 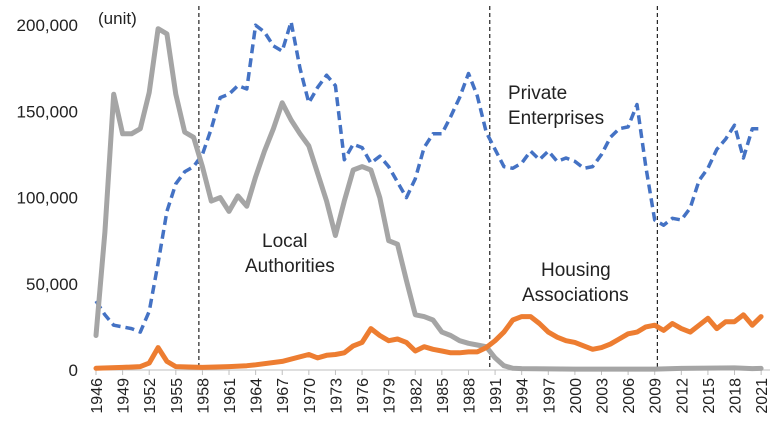 What do you see at coordinates (390, 396) in the screenshot?
I see `x-tick-label: 1979` at bounding box center [390, 396].